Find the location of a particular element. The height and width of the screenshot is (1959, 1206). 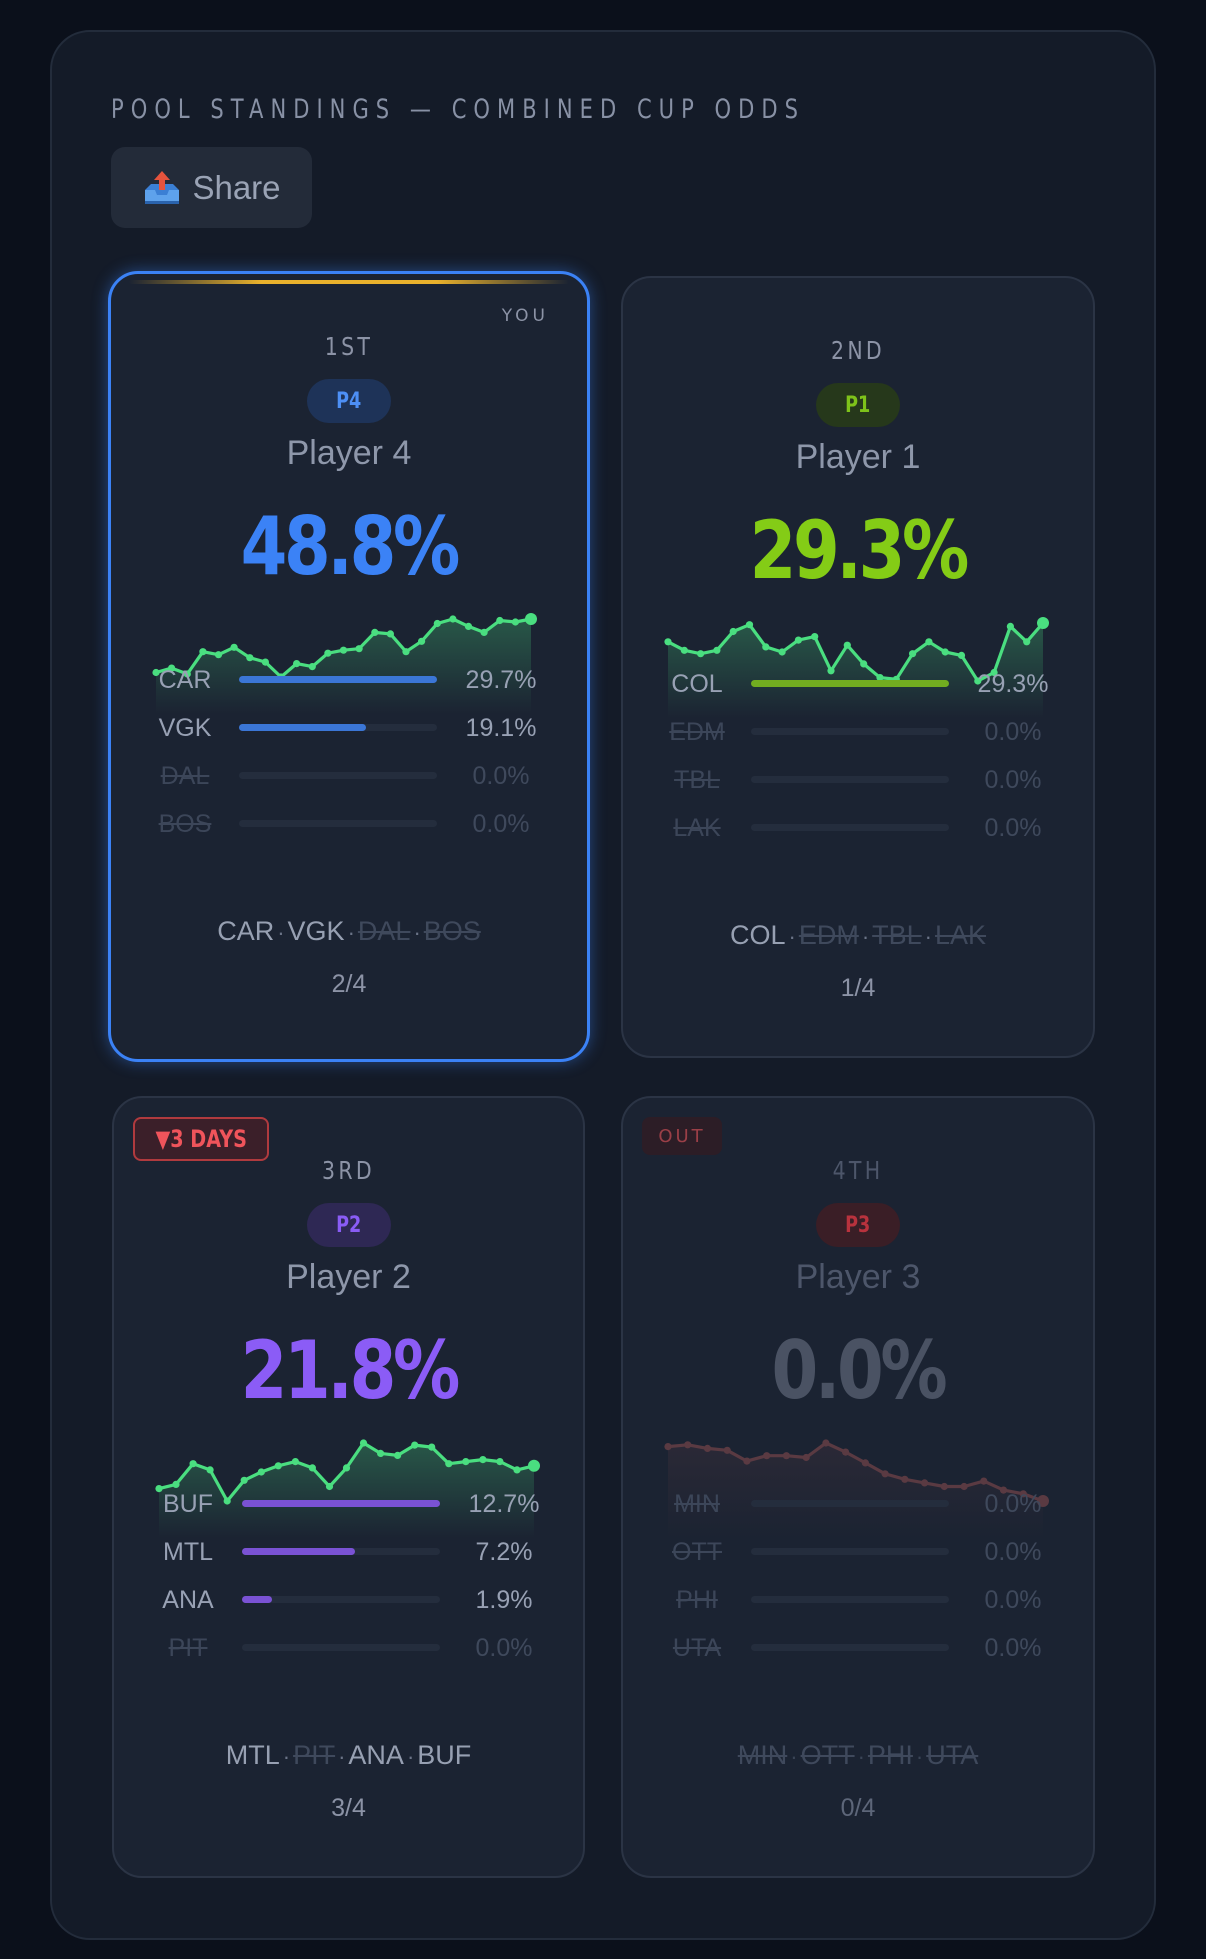

share-button: Share is located at coordinates (211, 187).